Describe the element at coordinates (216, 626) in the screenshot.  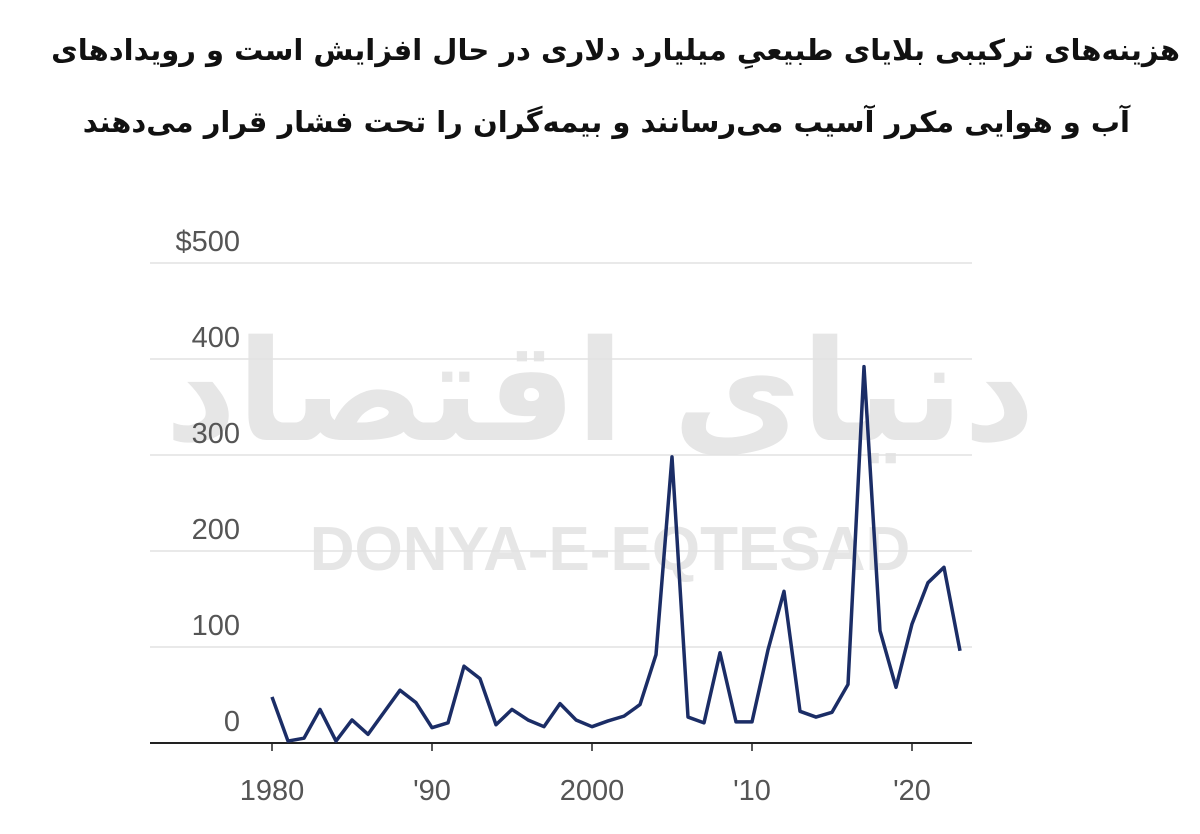
I see `y-tick-label: 100` at that location.